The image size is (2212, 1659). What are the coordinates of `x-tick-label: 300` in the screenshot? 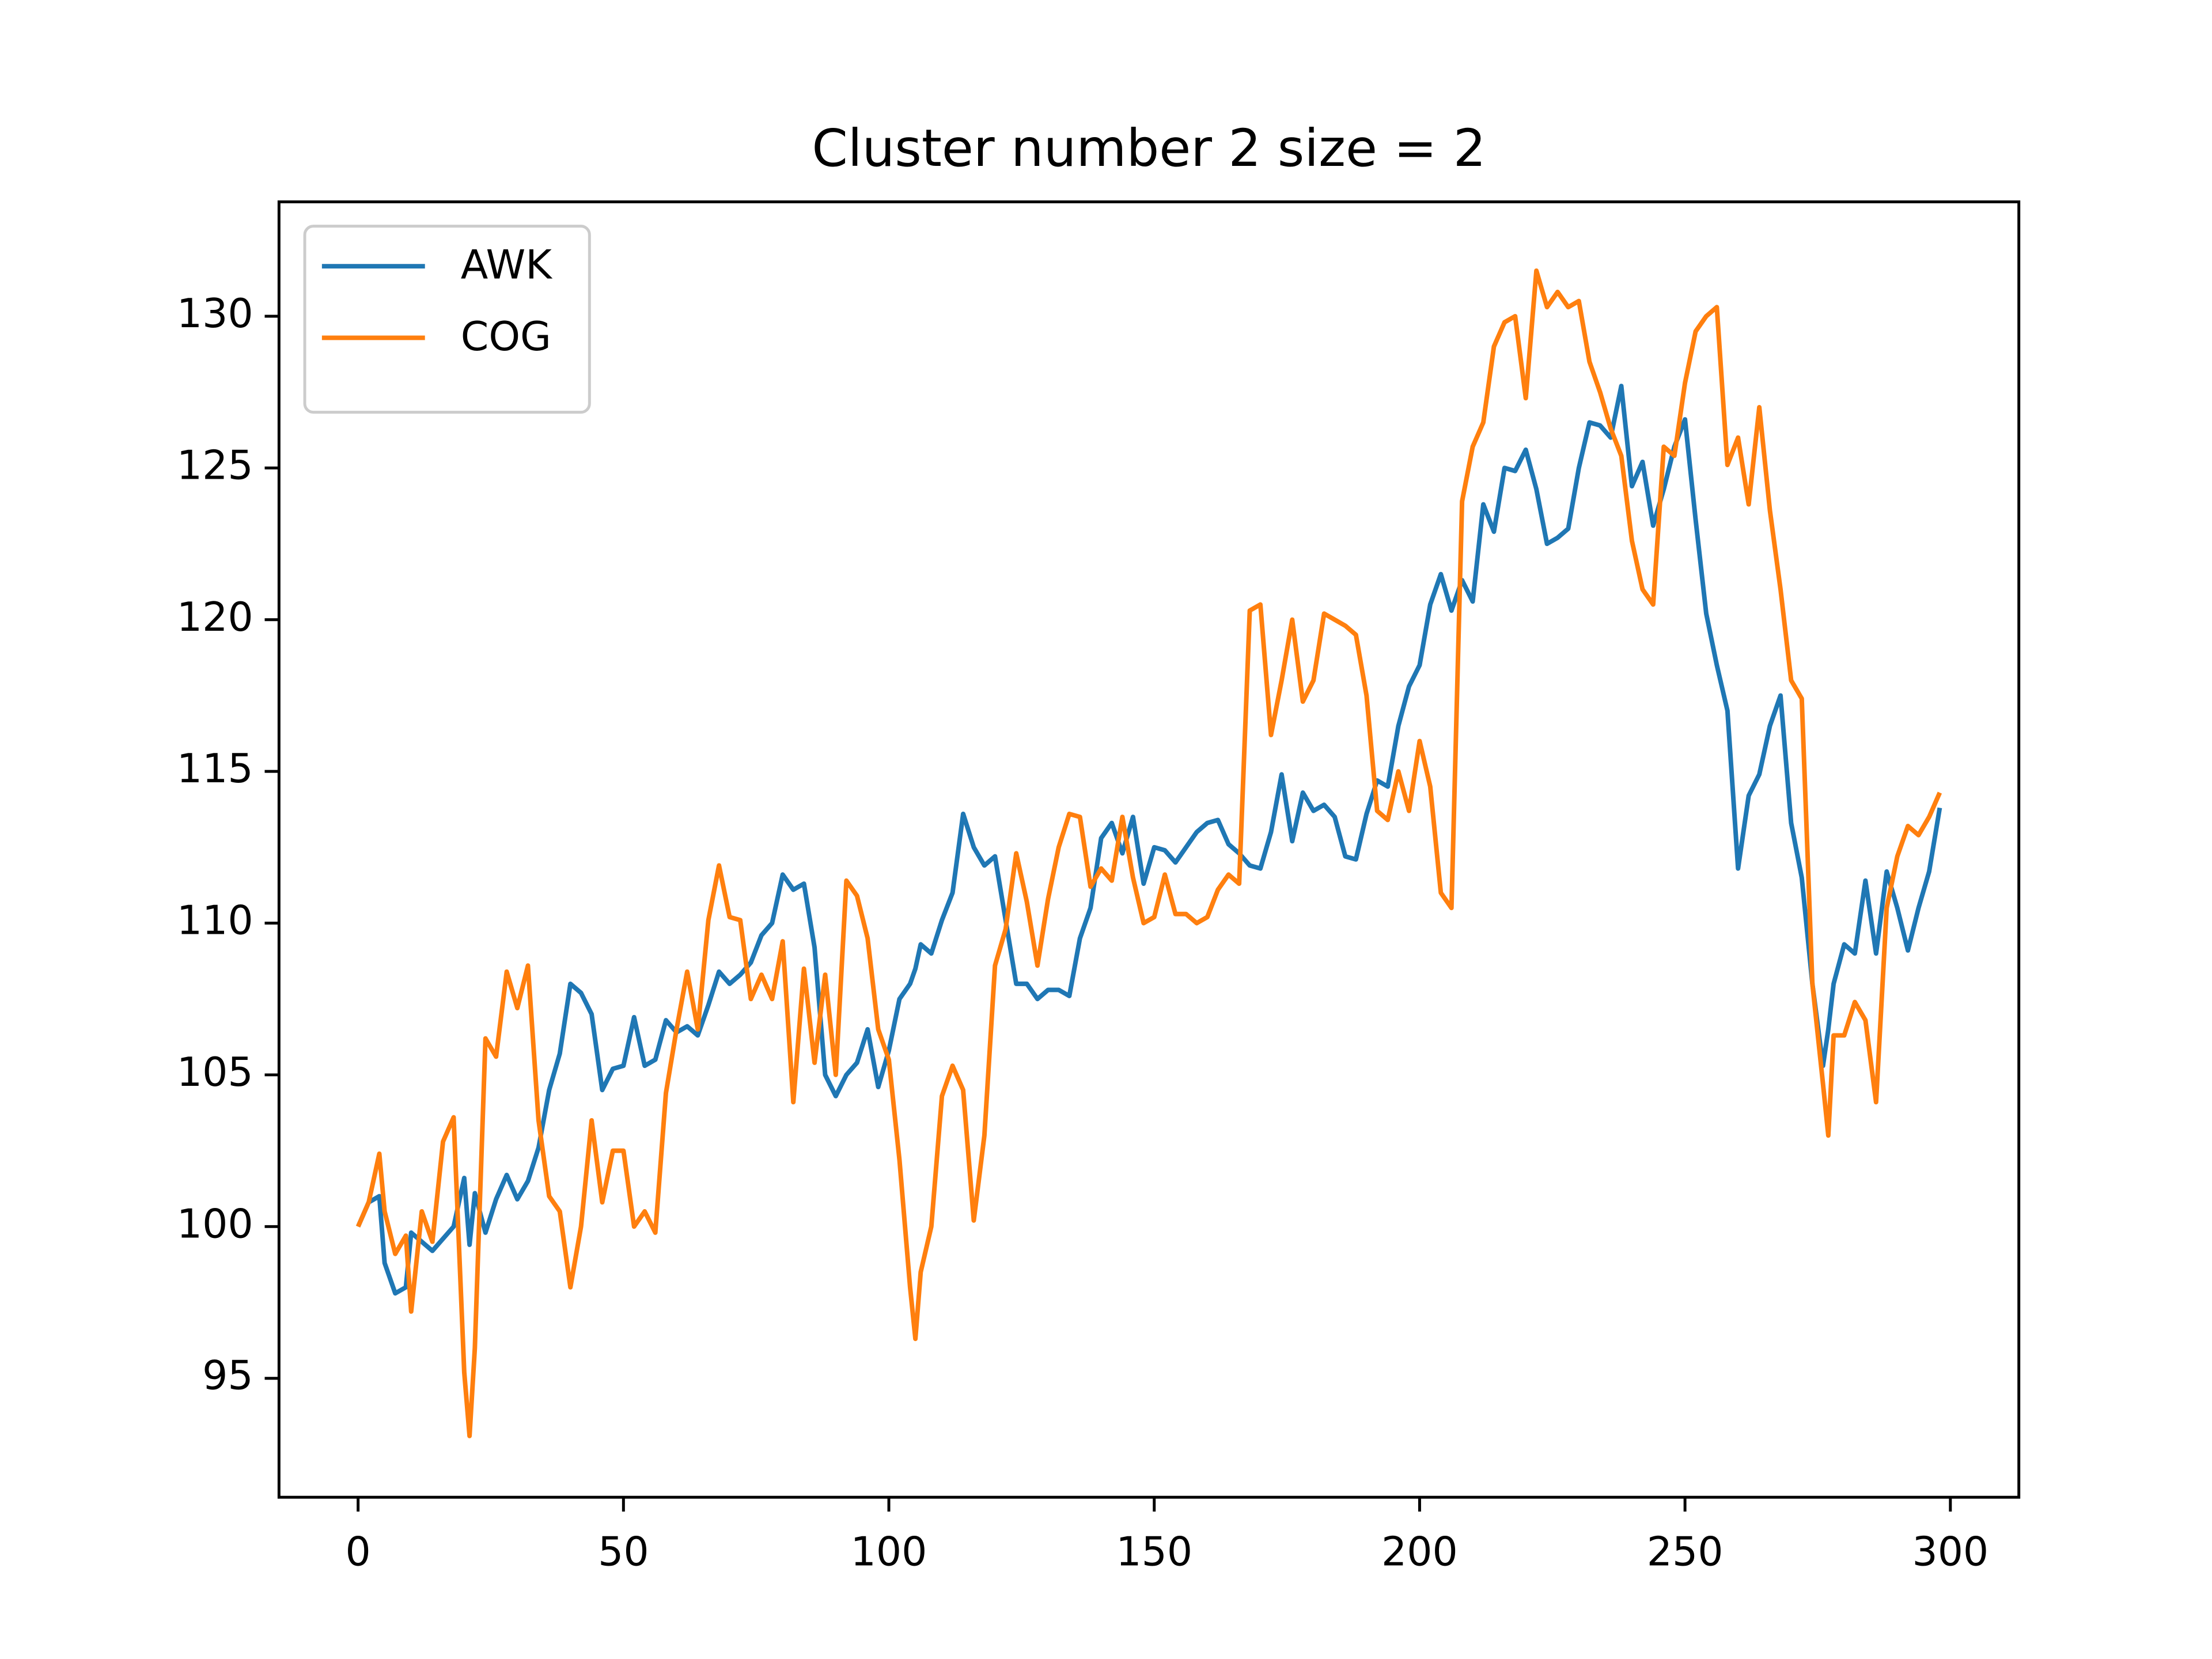 It's located at (1950, 1552).